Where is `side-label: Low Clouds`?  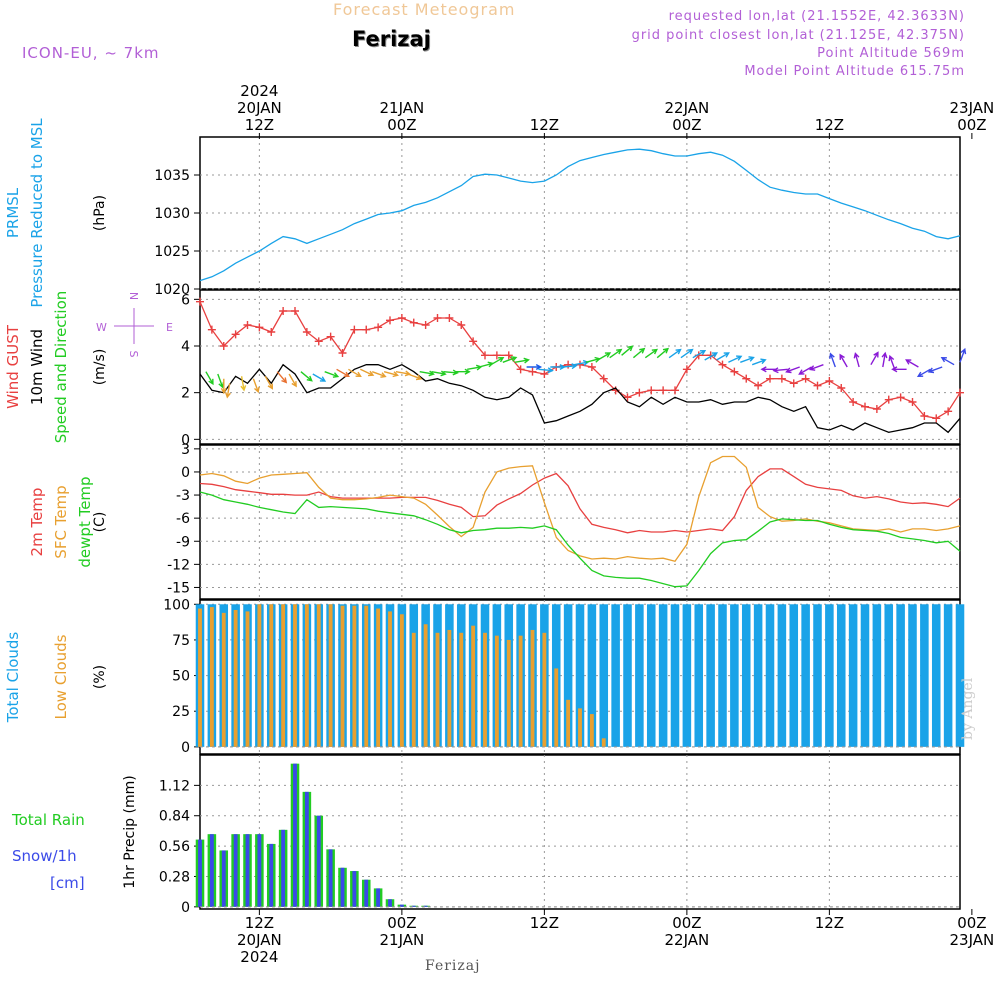
side-label: Low Clouds is located at coordinates (61, 676).